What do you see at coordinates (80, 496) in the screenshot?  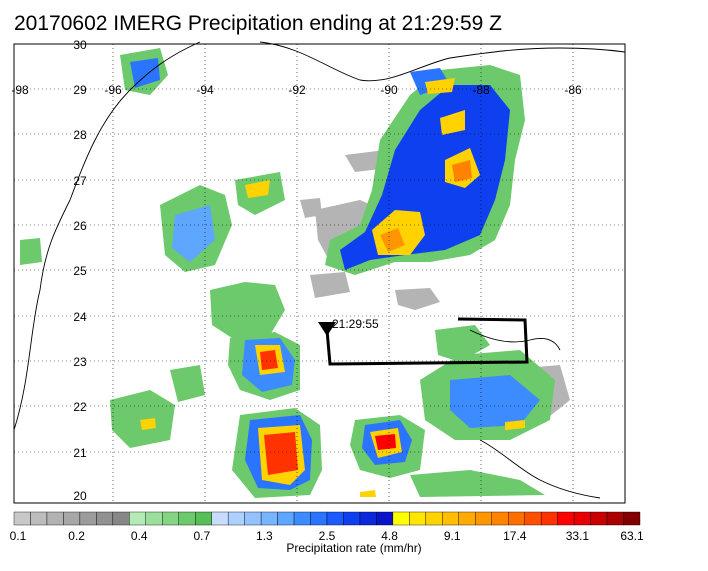 I see `lat-label: 20` at bounding box center [80, 496].